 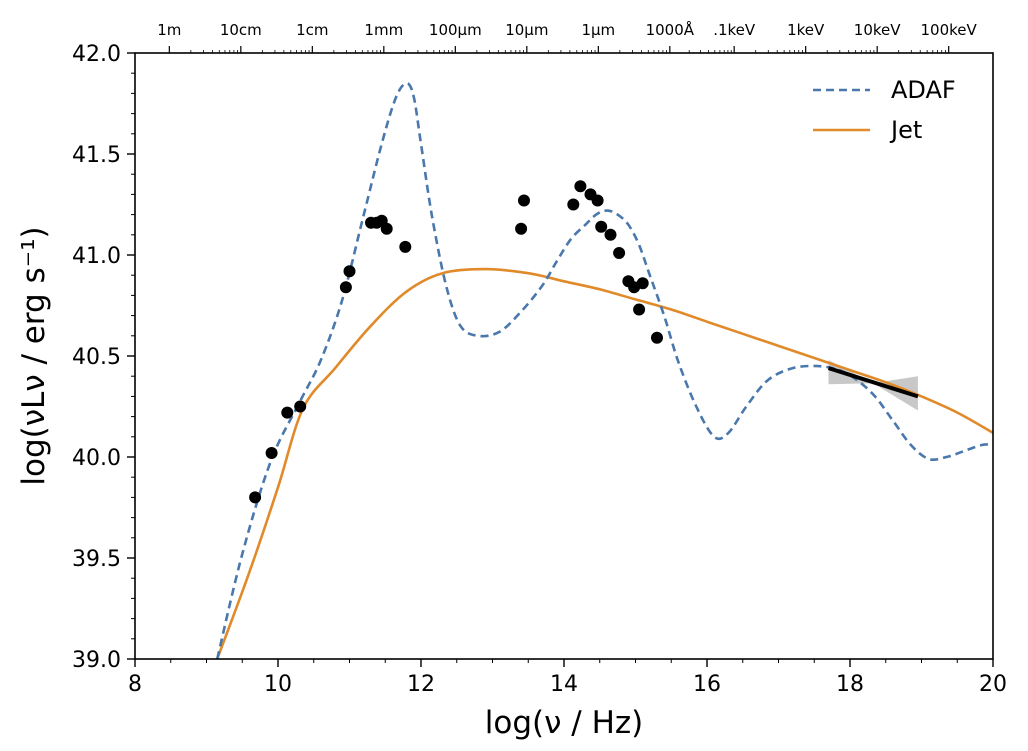 What do you see at coordinates (96, 357) in the screenshot?
I see `y-tick-label: 40.5` at bounding box center [96, 357].